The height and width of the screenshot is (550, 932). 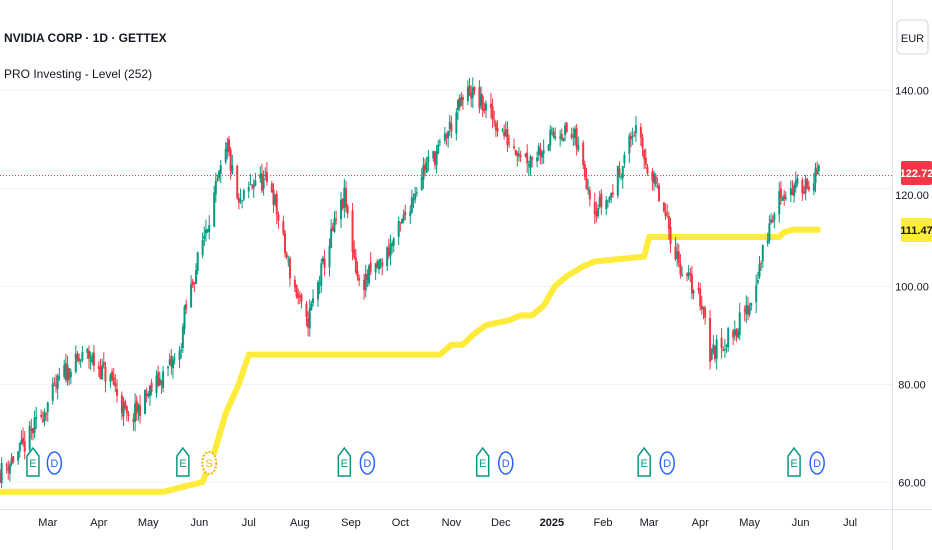 I want to click on currency-box, so click(x=912, y=37).